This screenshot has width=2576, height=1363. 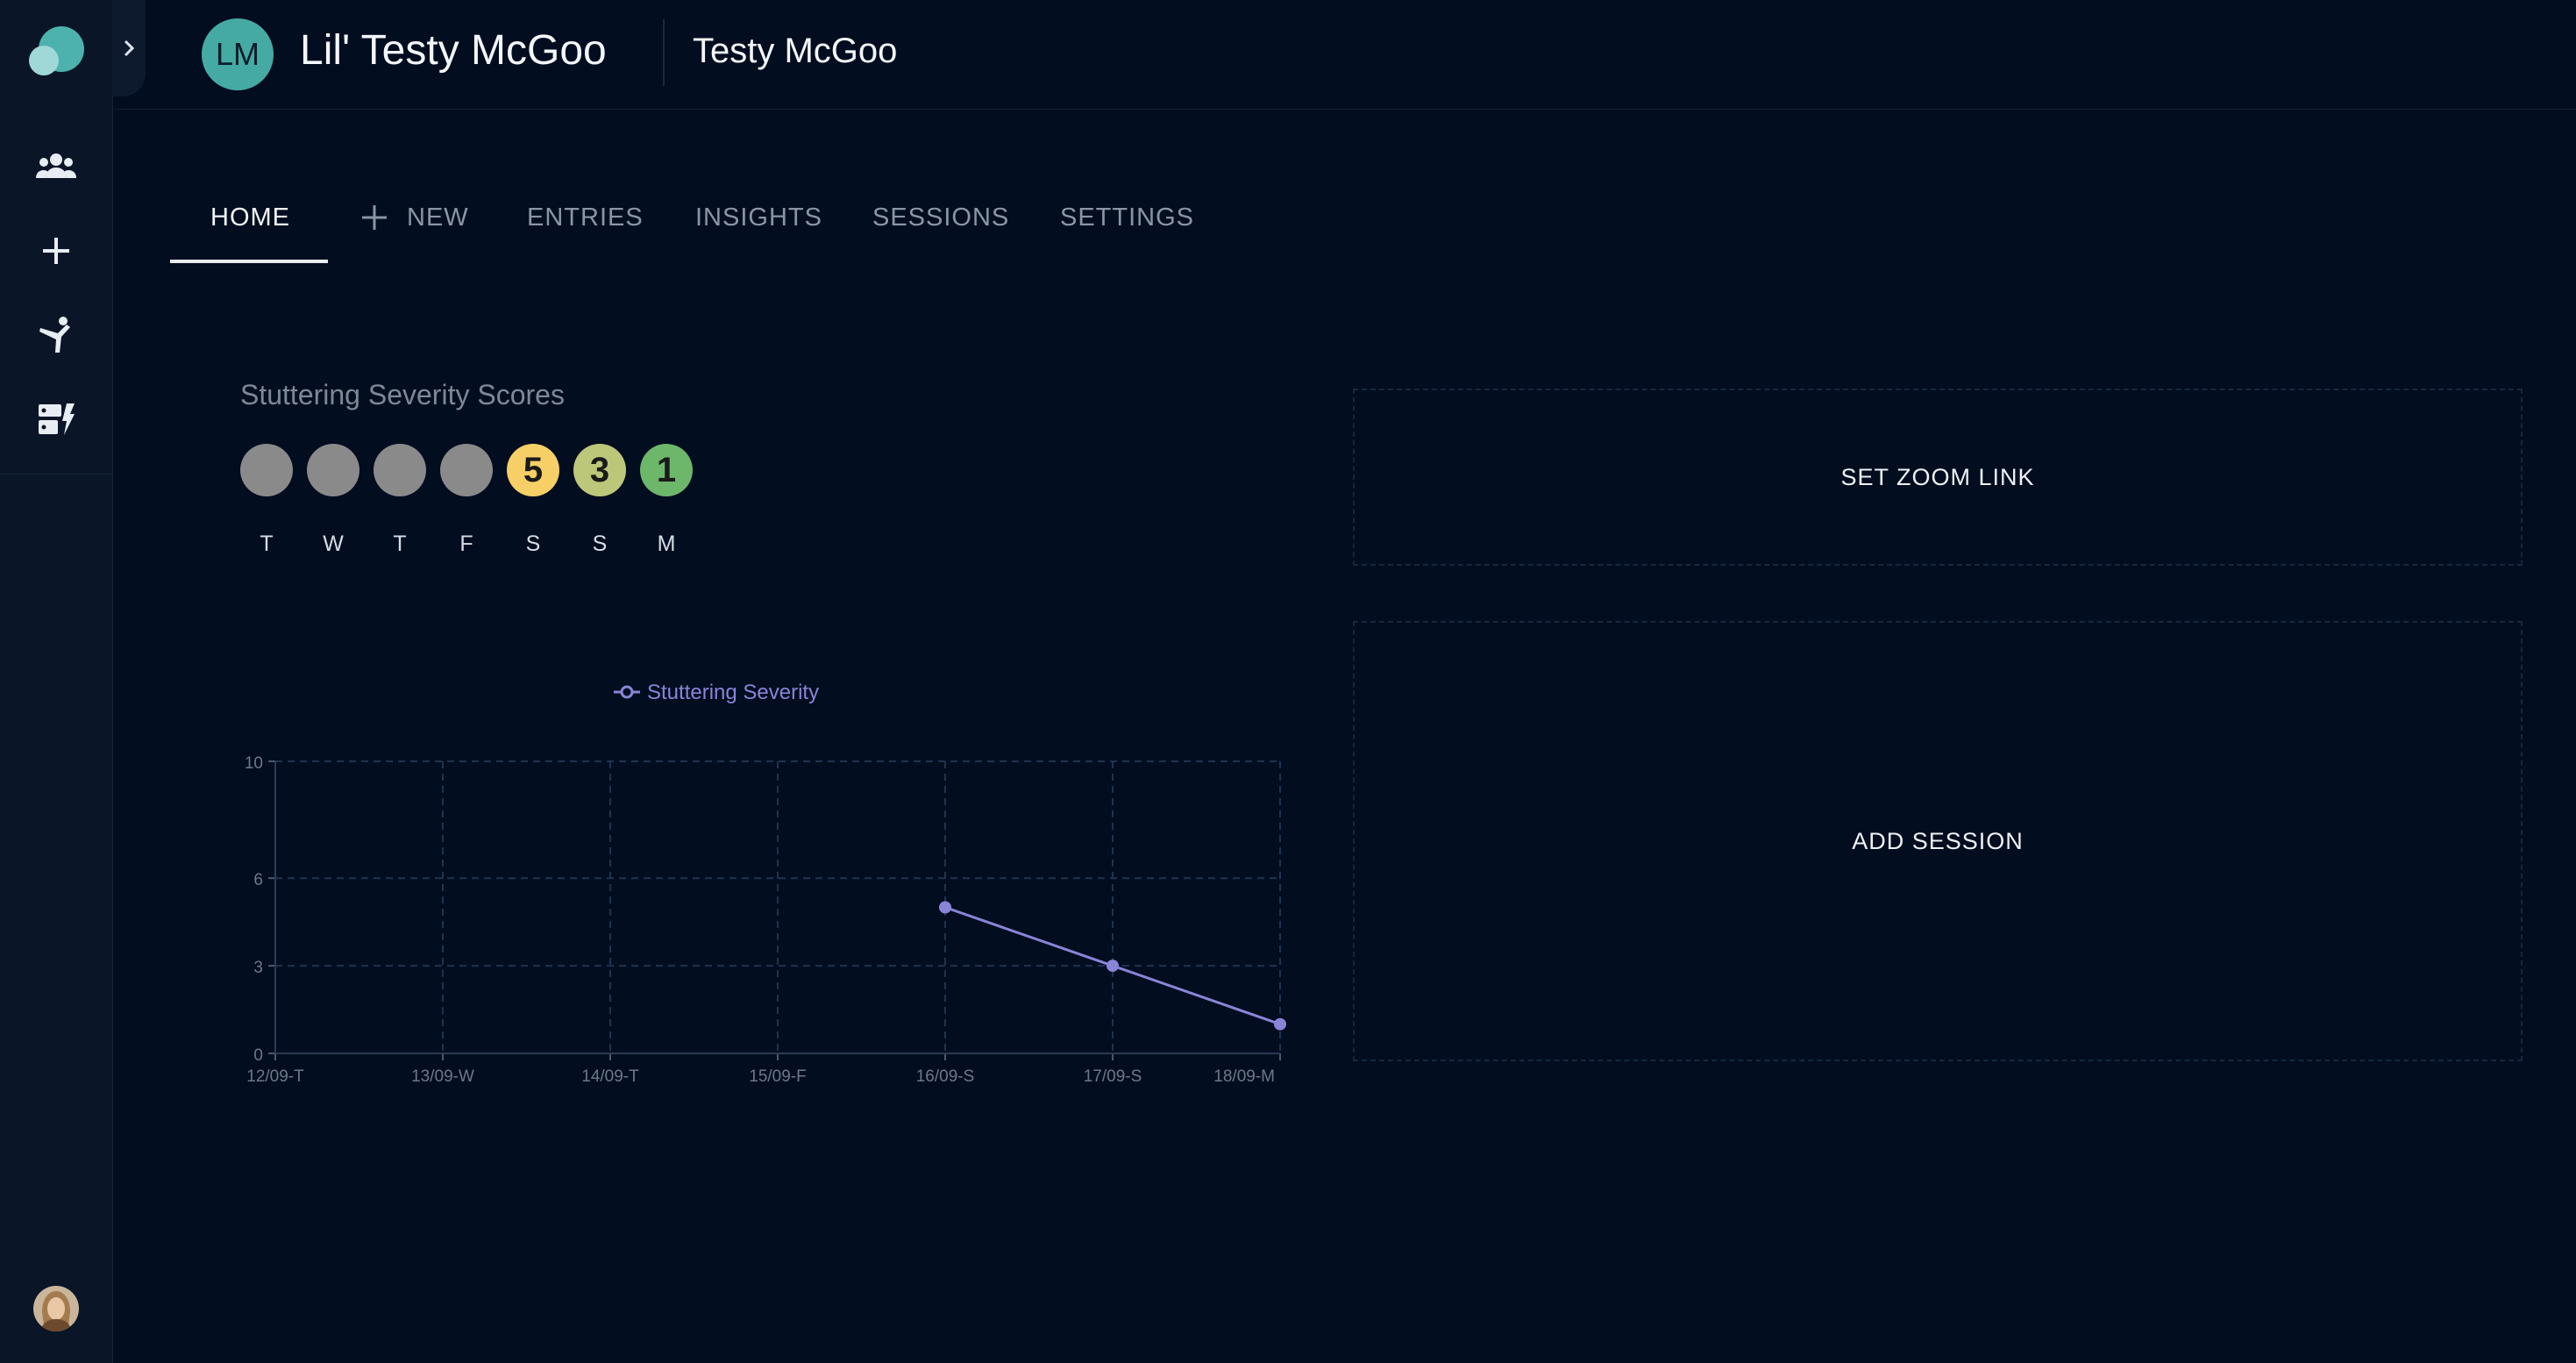 I want to click on x-tick-label: 15/09-F, so click(x=777, y=1076).